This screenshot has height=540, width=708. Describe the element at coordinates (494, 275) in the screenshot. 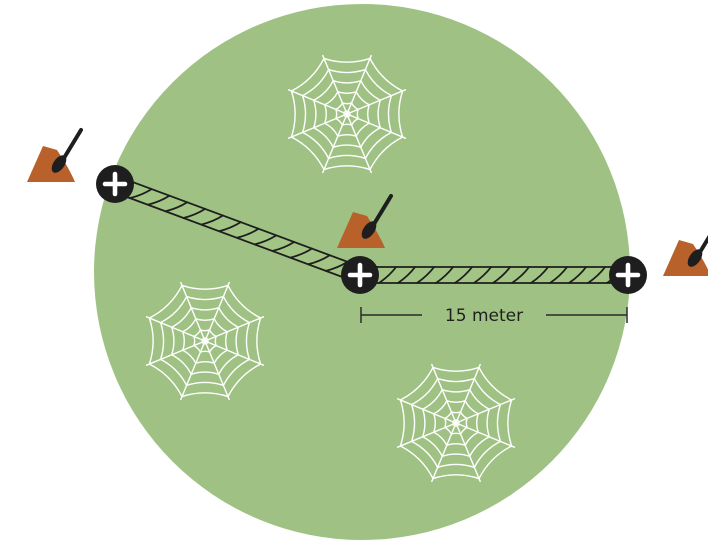

I see `rope-segment-right` at that location.